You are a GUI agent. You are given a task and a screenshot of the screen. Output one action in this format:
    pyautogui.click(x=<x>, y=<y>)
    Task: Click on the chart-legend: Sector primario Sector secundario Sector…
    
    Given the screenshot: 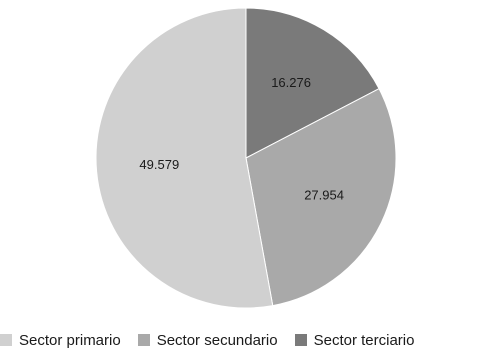 What is the action you would take?
    pyautogui.click(x=243, y=340)
    